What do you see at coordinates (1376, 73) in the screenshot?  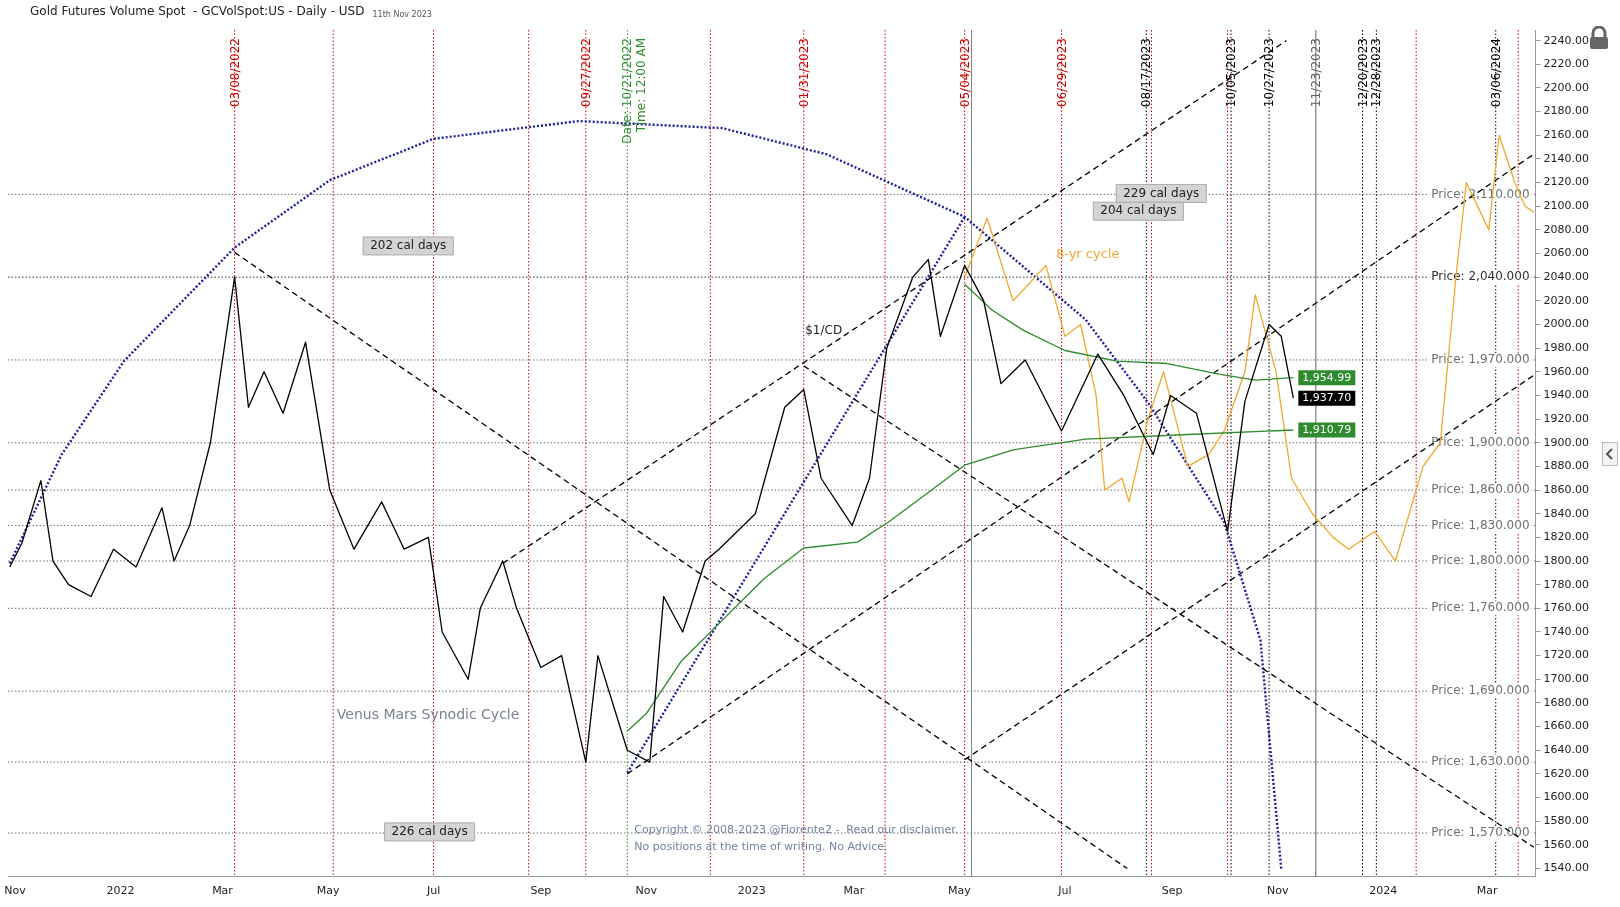 I see `ref-line-label: 12/28/2023` at bounding box center [1376, 73].